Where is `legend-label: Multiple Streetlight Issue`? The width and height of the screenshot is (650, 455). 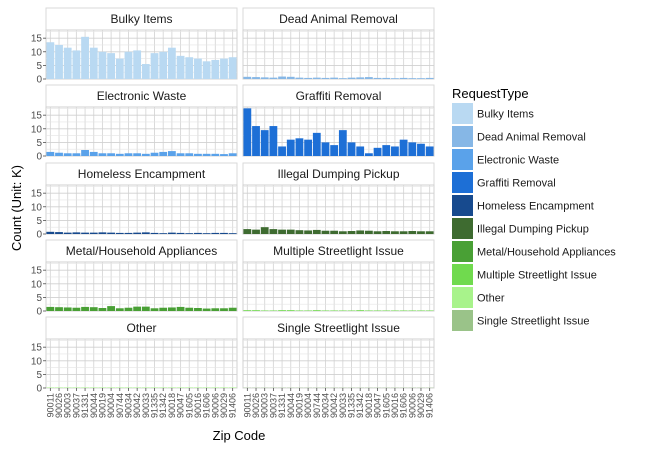
legend-label: Multiple Streetlight Issue is located at coordinates (537, 276).